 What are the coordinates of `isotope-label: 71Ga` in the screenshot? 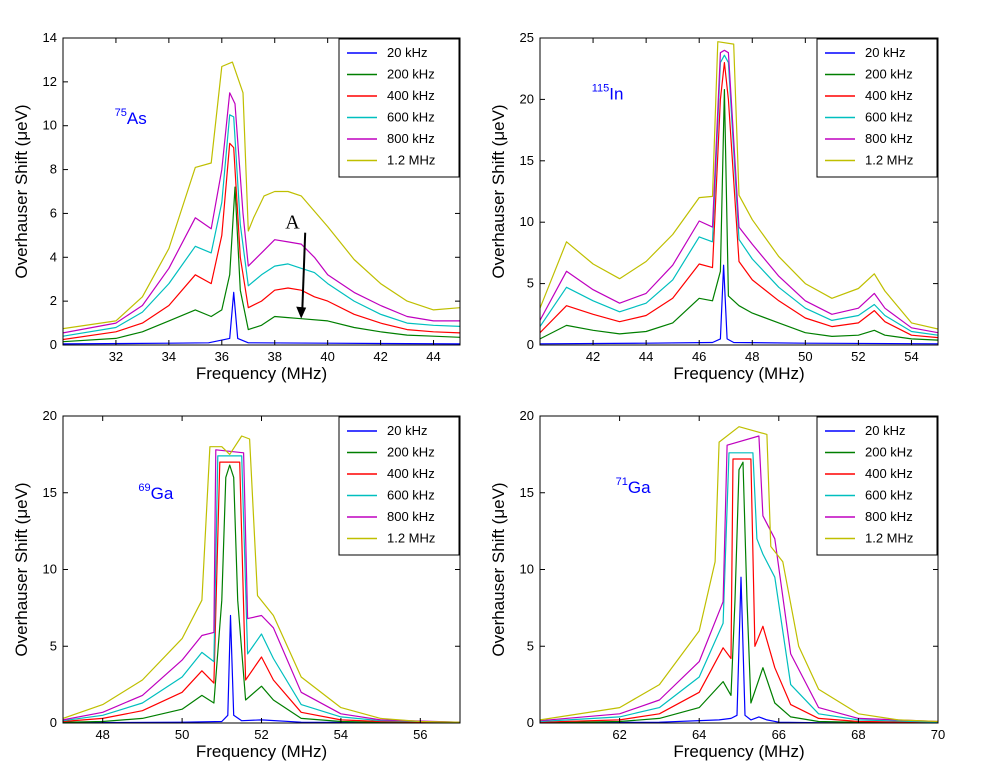 It's located at (633, 486).